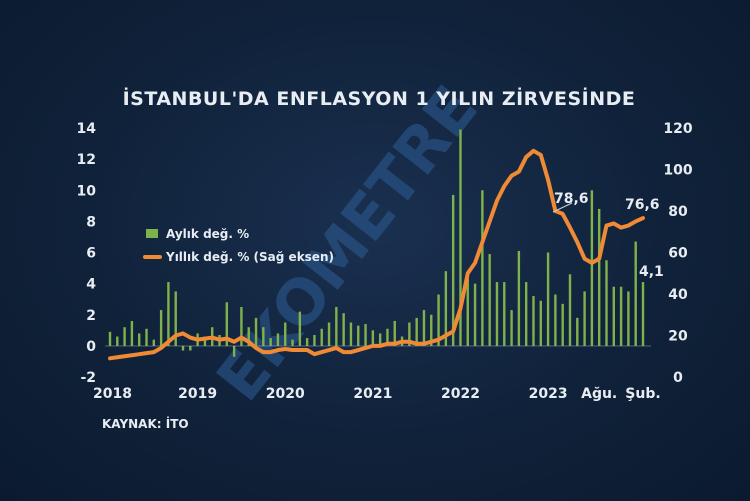 Image resolution: width=750 pixels, height=501 pixels. Describe the element at coordinates (678, 295) in the screenshot. I see `right-tick-label: 40` at that location.